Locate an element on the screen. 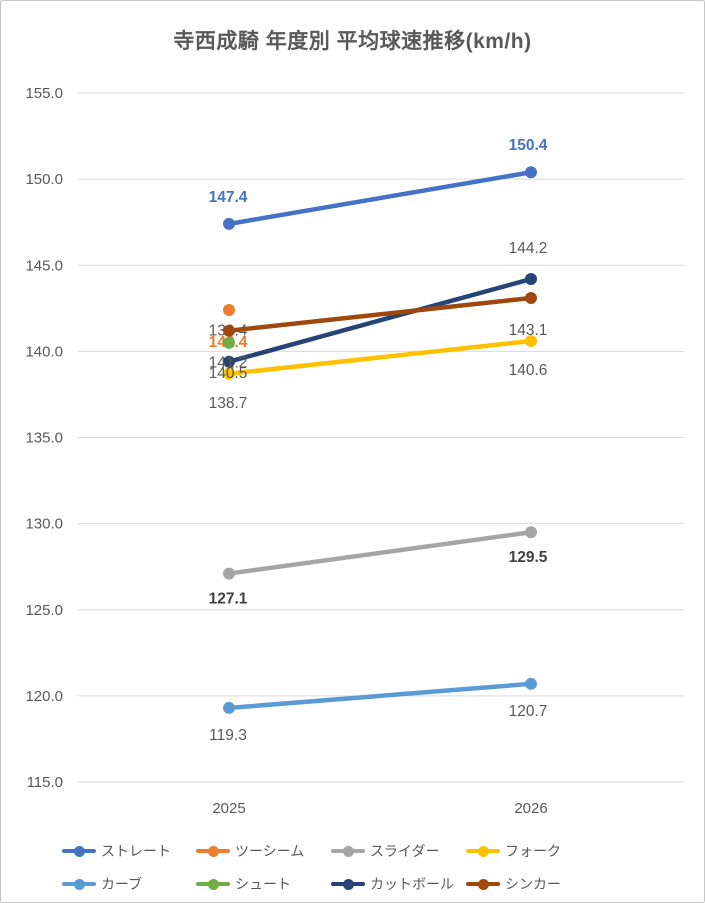  series-point-shoot is located at coordinates (229, 342).